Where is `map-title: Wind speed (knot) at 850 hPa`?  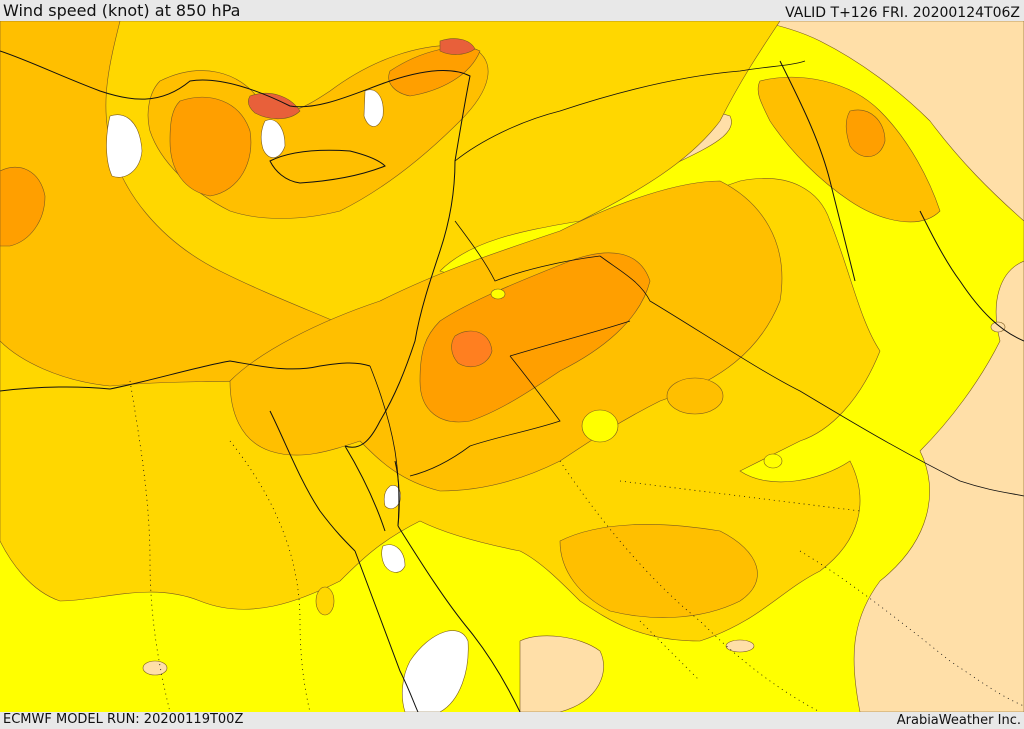 map-title: Wind speed (knot) at 850 hPa is located at coordinates (122, 10).